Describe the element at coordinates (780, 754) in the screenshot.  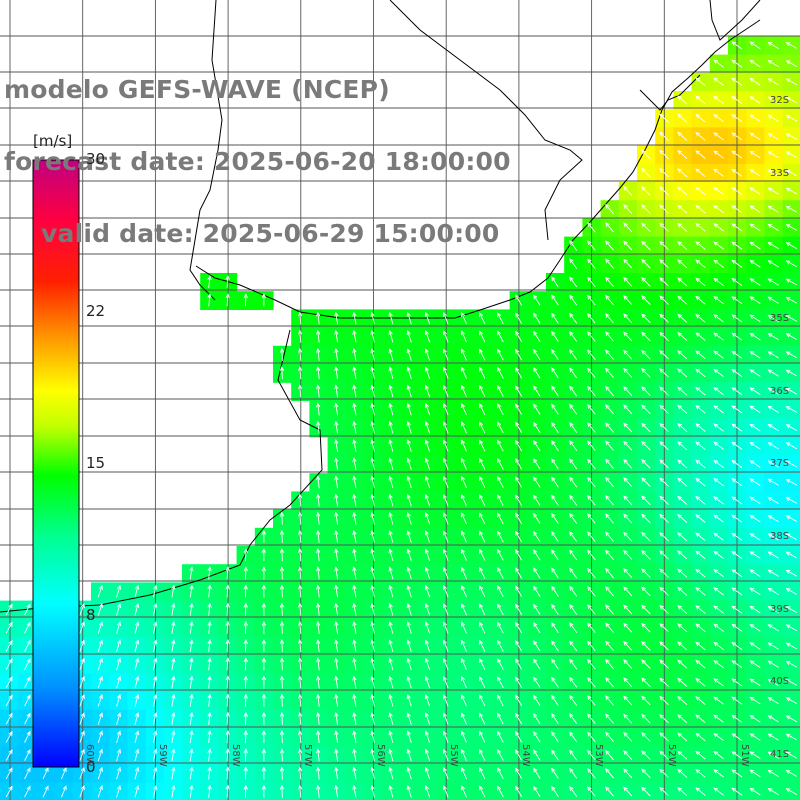
I see `lat-label-41s: 41S` at that location.